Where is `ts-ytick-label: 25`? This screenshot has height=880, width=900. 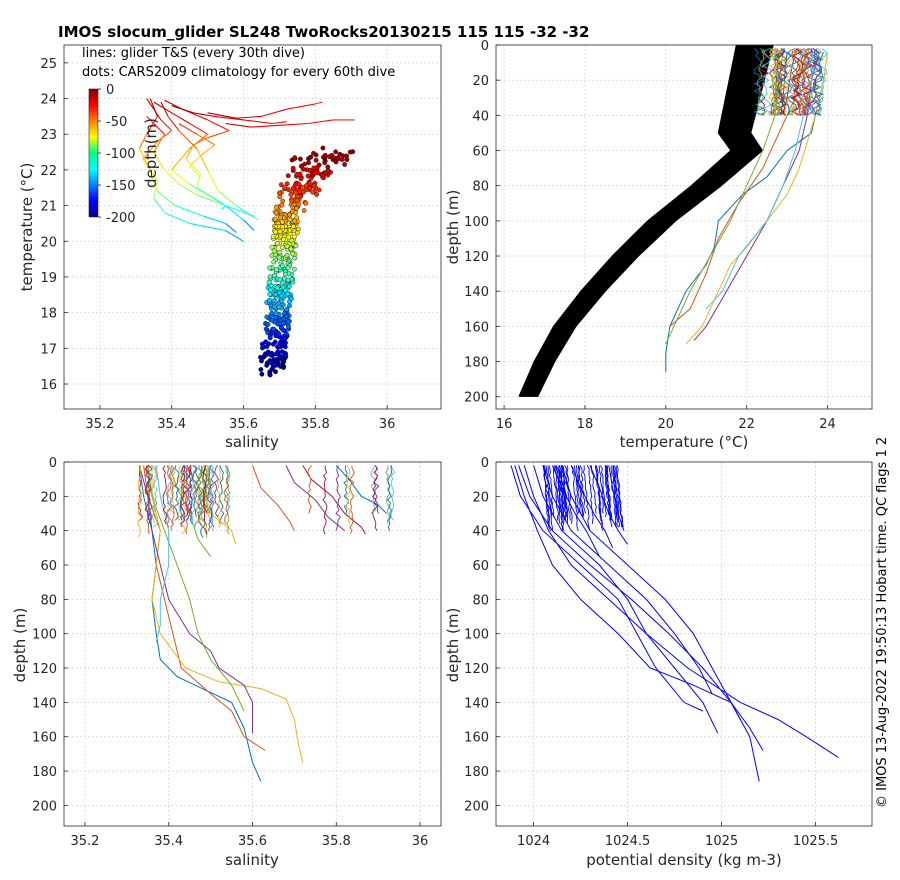
ts-ytick-label: 25 is located at coordinates (48, 64).